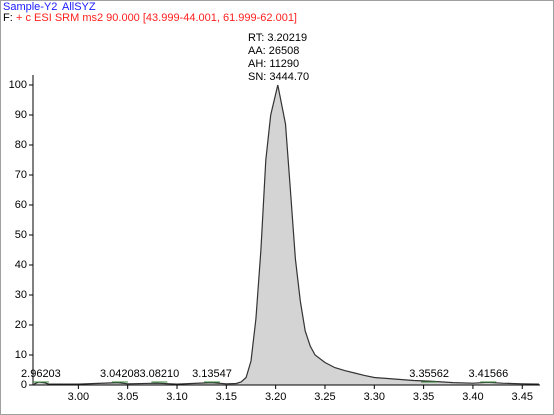 The width and height of the screenshot is (554, 415). Describe the element at coordinates (21, 175) in the screenshot. I see `y-tick-label: 70` at that location.